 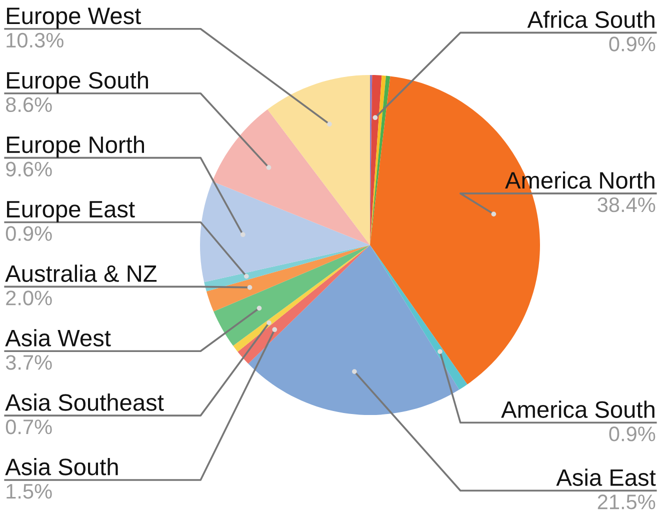 I want to click on data-label: 21.5%, so click(x=627, y=502).